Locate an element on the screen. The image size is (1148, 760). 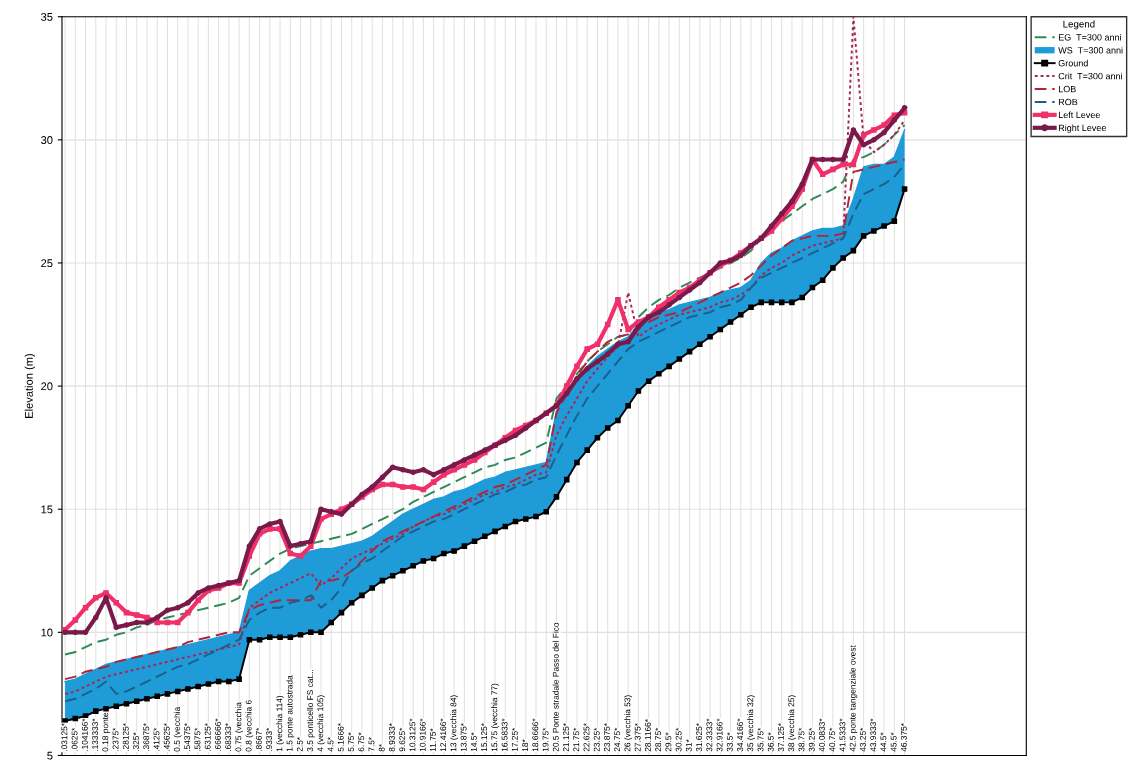
x-tick-label: .5875* is located at coordinates (197, 739).